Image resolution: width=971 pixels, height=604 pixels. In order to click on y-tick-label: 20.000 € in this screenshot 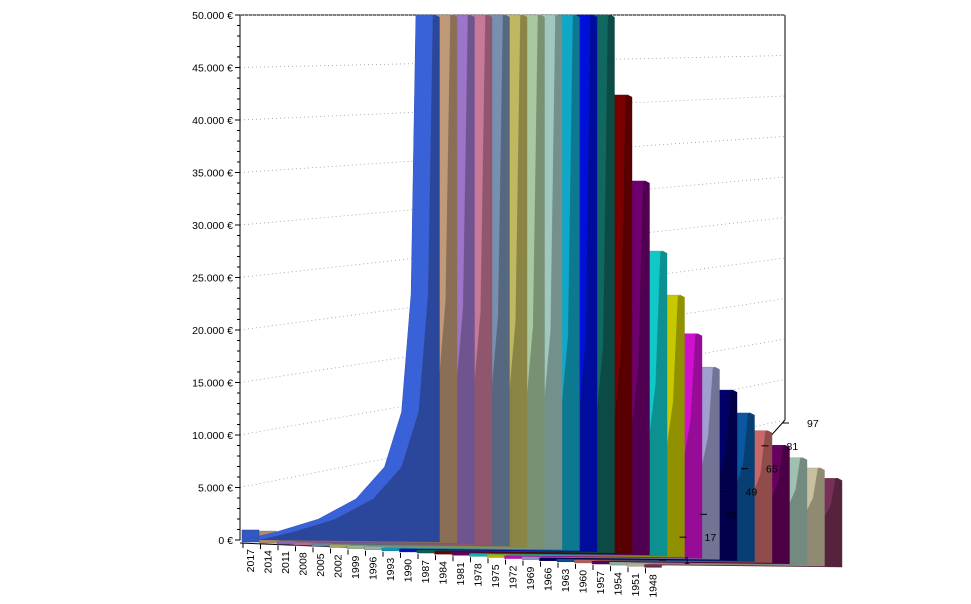, I will do `click(212, 331)`.